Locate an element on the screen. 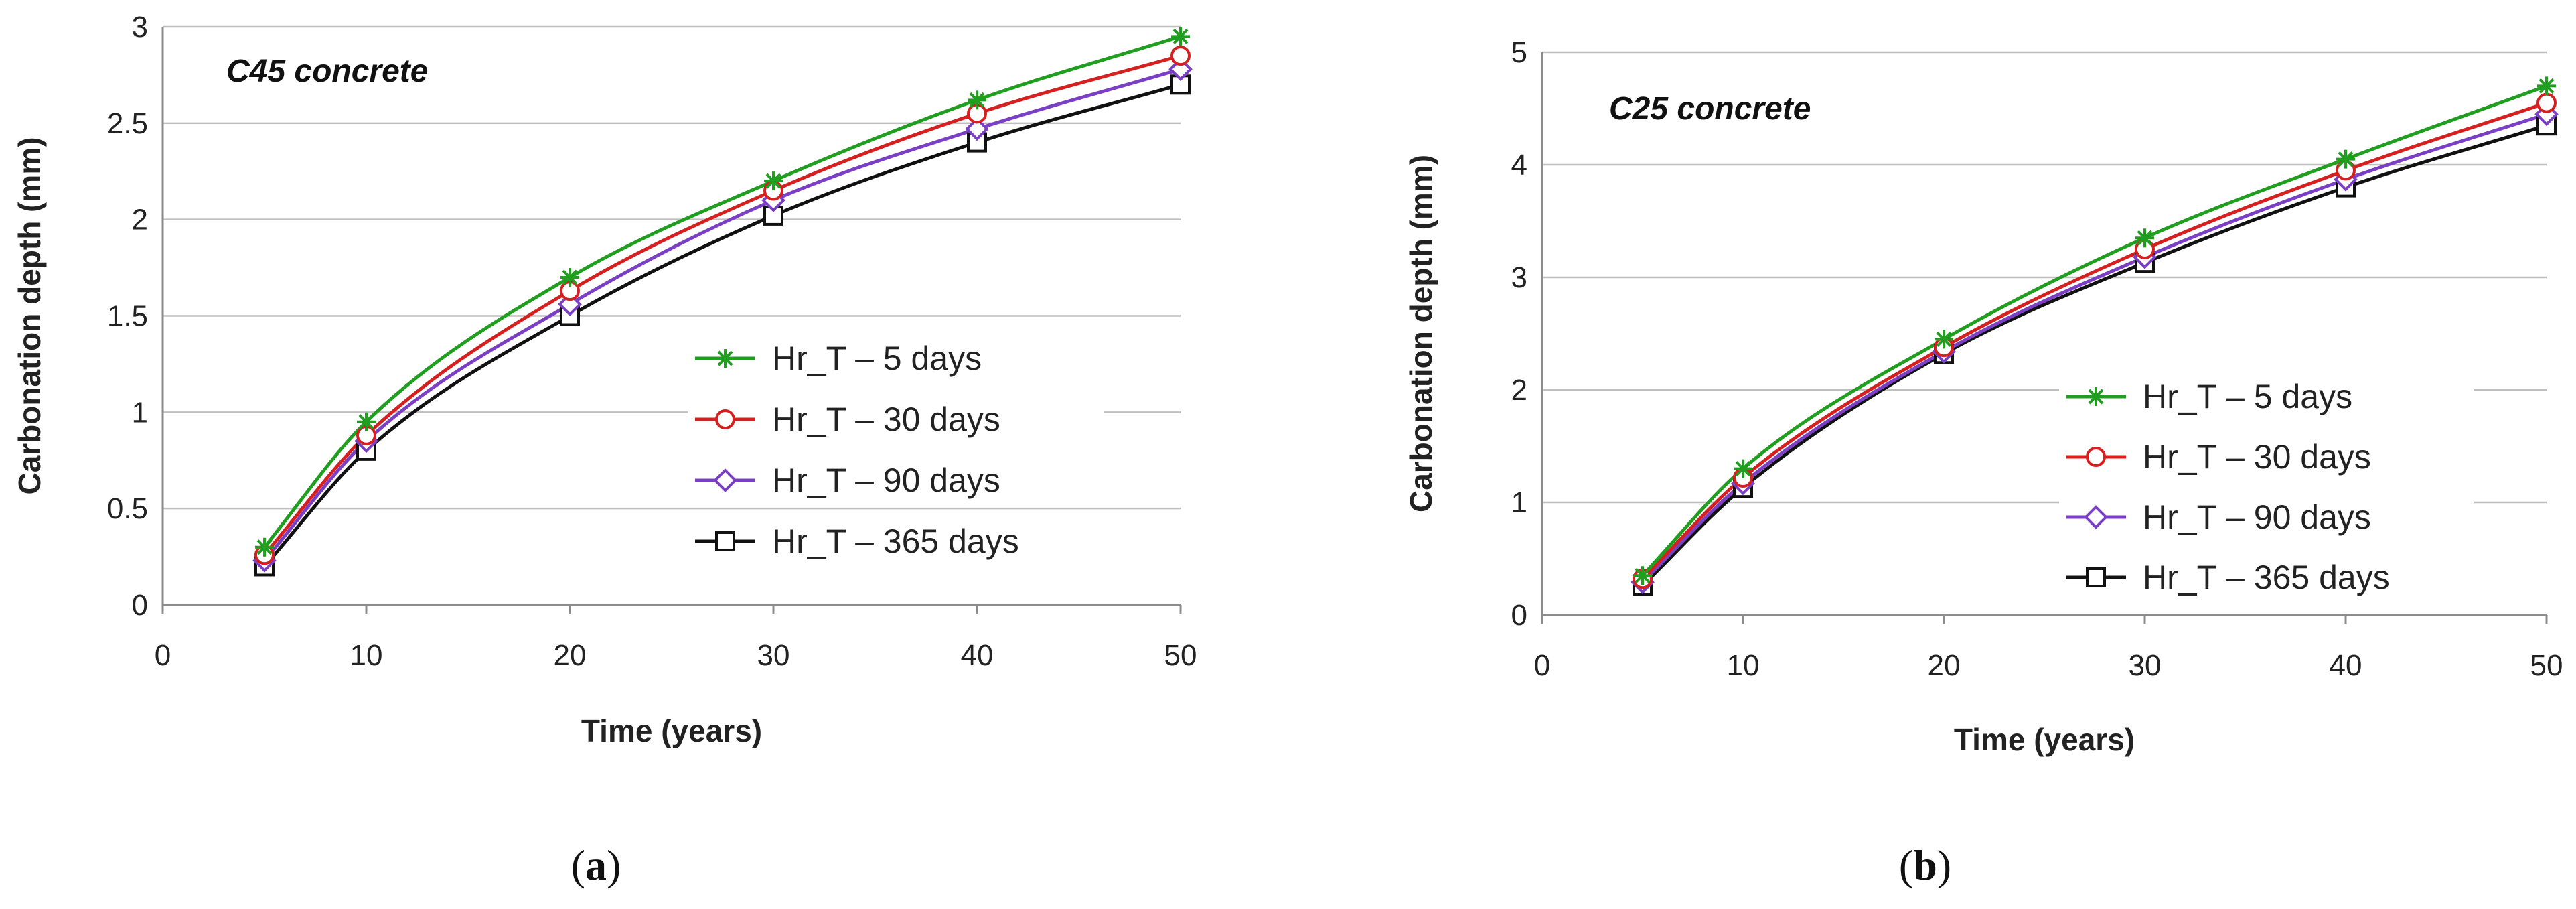  y-tick-label: 4 is located at coordinates (1519, 165).